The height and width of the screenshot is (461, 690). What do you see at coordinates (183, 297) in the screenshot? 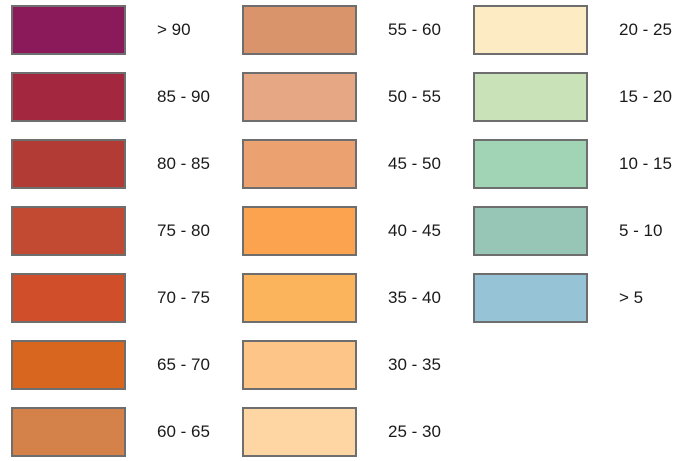
I see `range-label: 70 - 75` at bounding box center [183, 297].